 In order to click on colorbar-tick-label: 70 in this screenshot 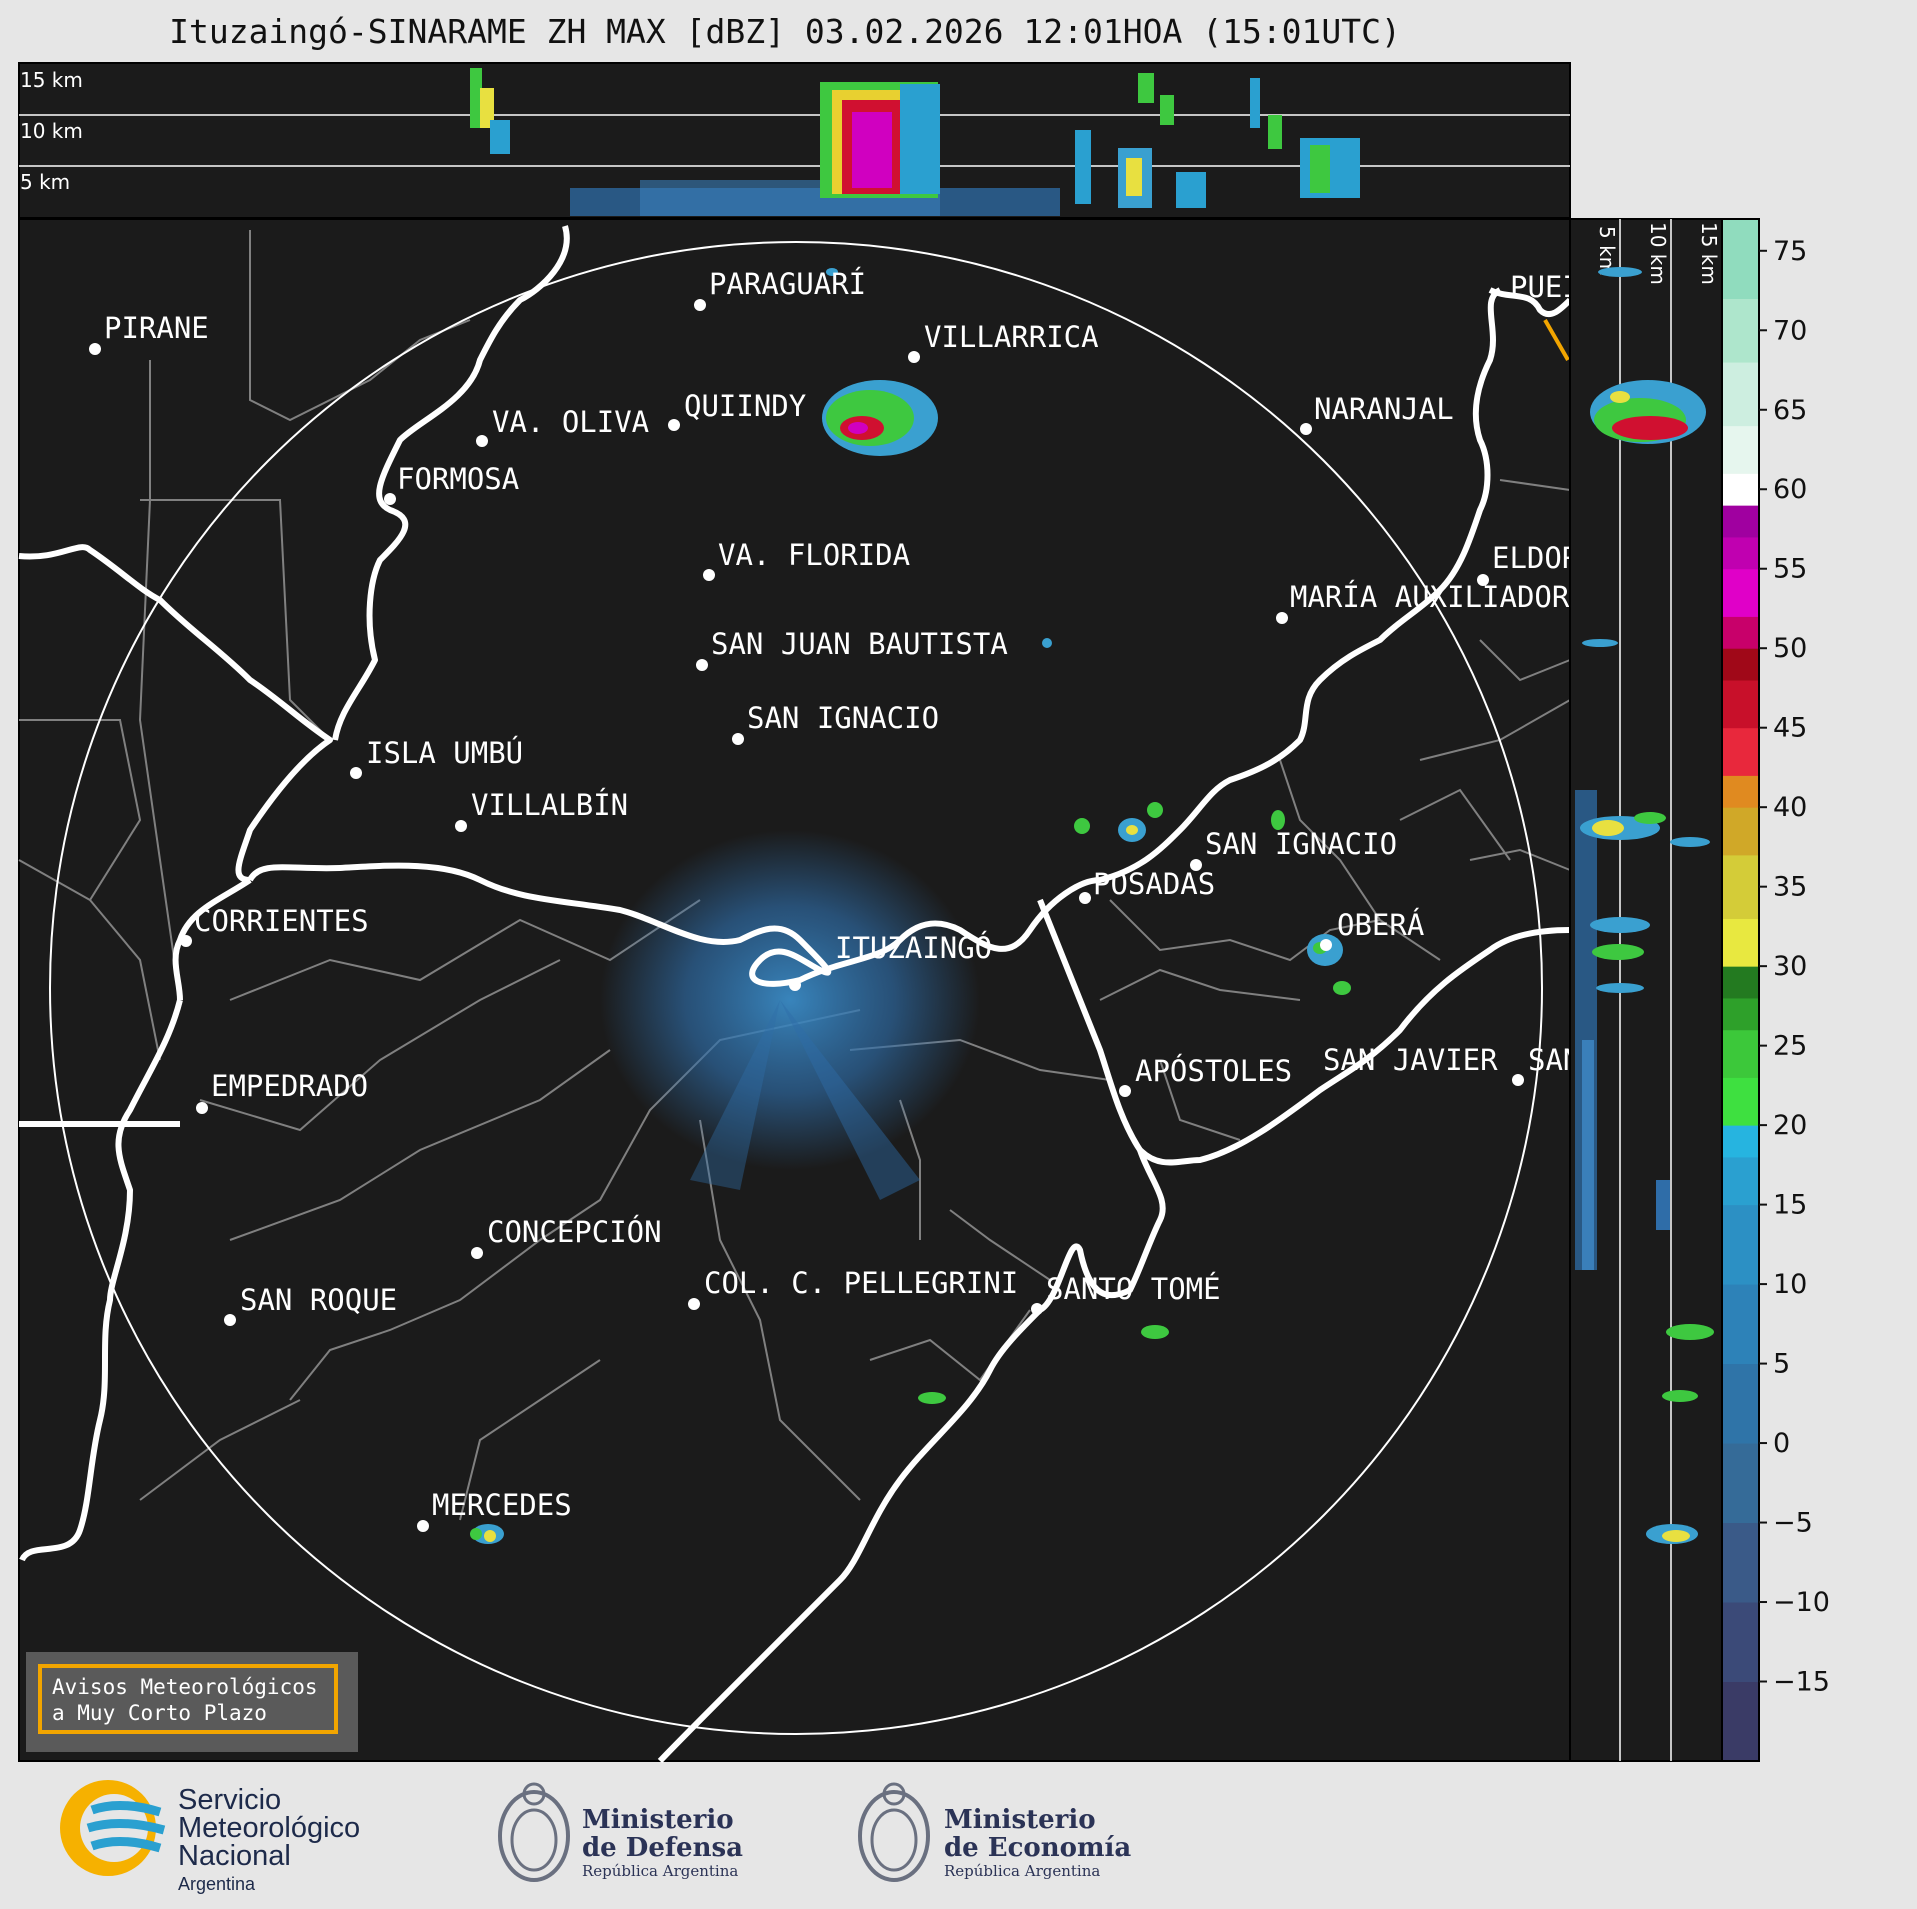, I will do `click(1790, 330)`.